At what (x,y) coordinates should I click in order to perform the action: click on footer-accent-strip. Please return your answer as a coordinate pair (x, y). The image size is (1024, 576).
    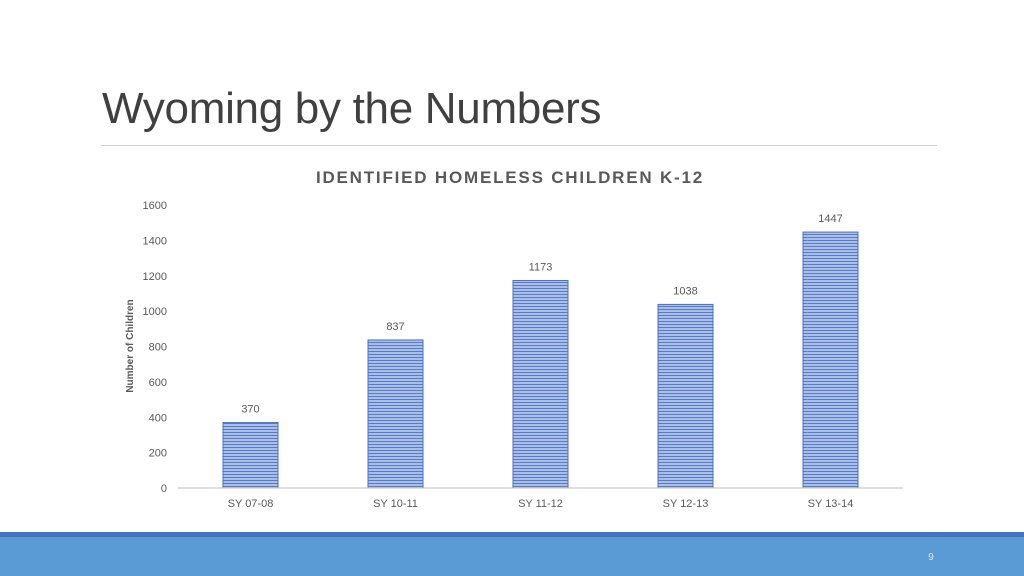
    Looking at the image, I should click on (512, 534).